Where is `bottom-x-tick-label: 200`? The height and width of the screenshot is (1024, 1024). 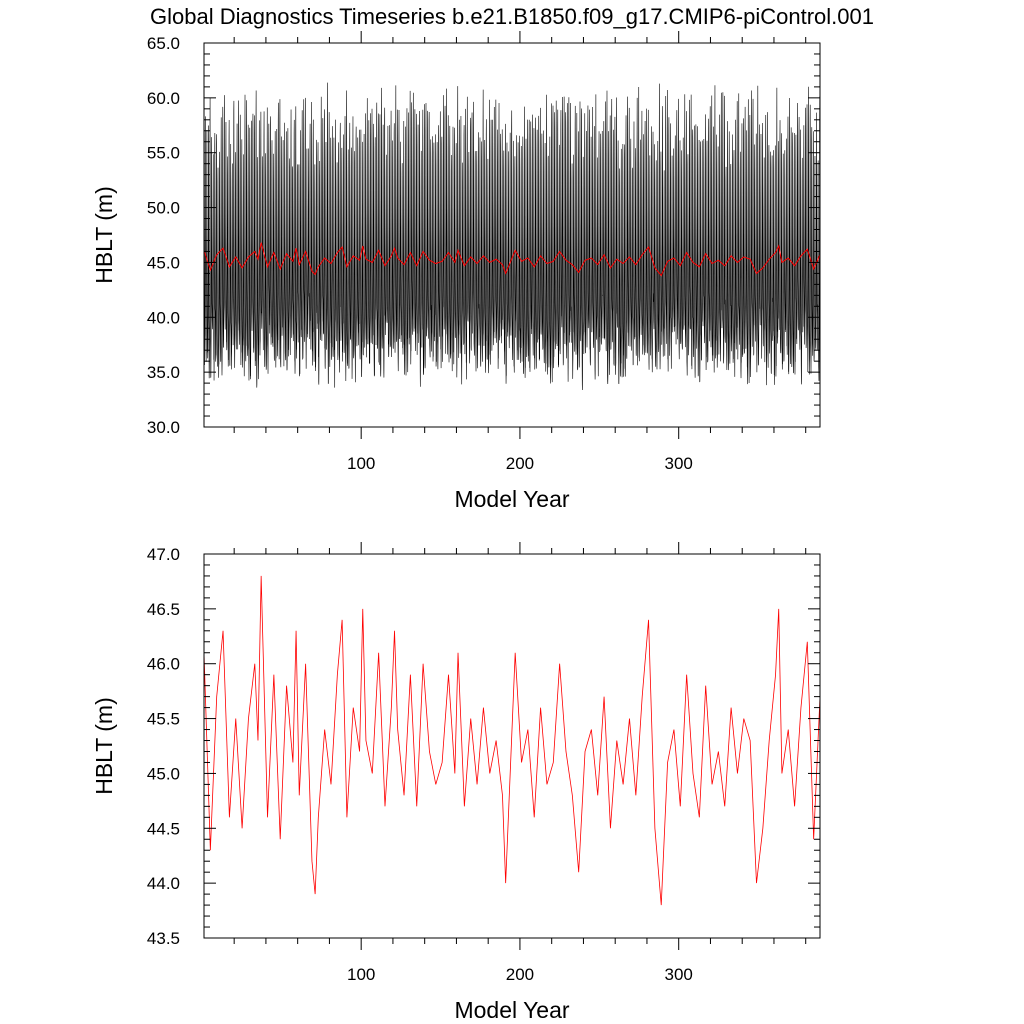 bottom-x-tick-label: 200 is located at coordinates (520, 974).